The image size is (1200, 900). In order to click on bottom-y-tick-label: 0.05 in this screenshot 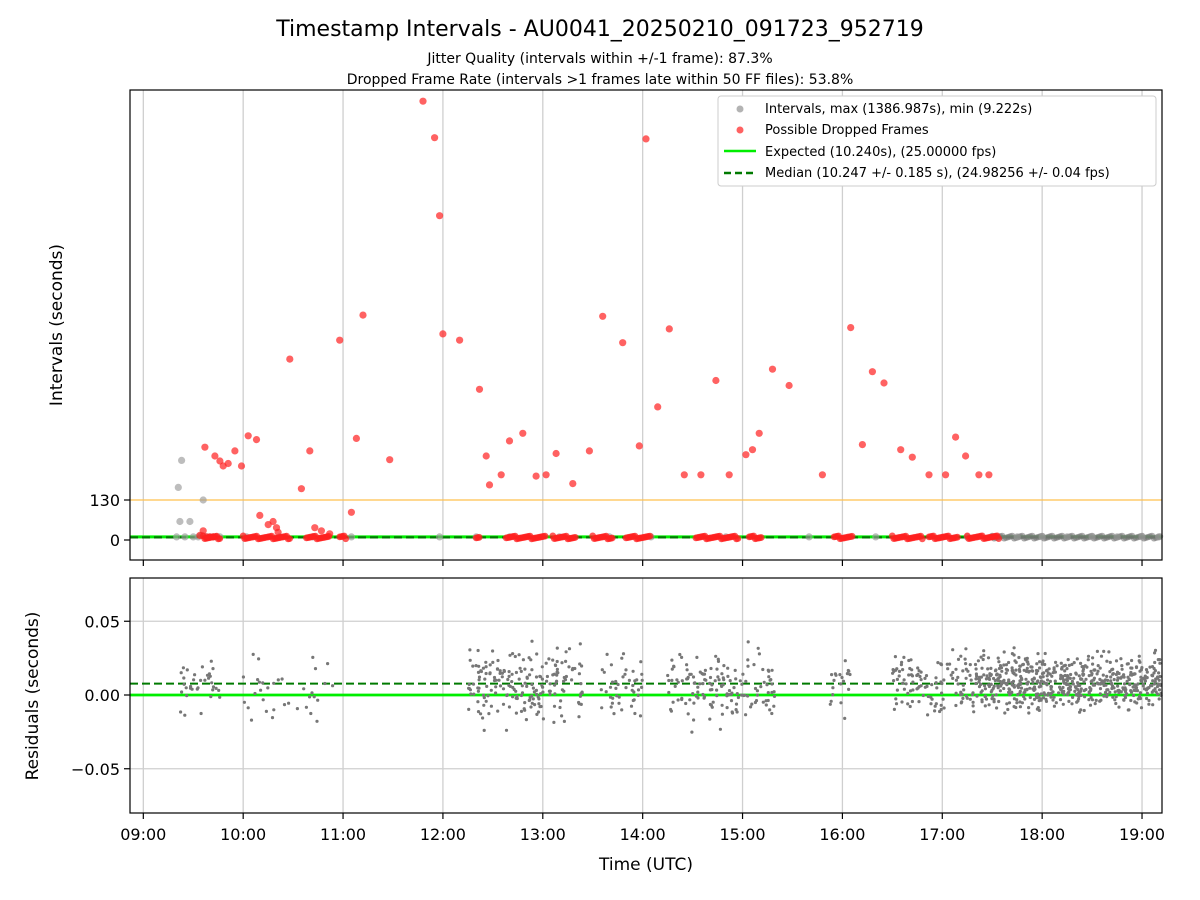, I will do `click(102, 621)`.